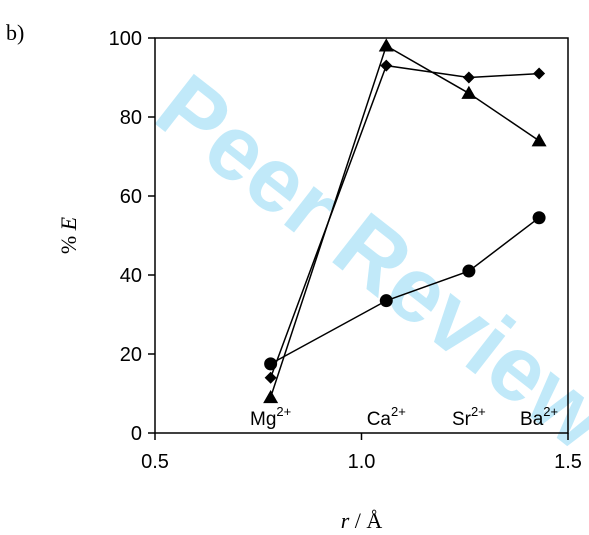 This screenshot has height=535, width=589. What do you see at coordinates (405, 291) in the screenshot?
I see `series-line-circle` at bounding box center [405, 291].